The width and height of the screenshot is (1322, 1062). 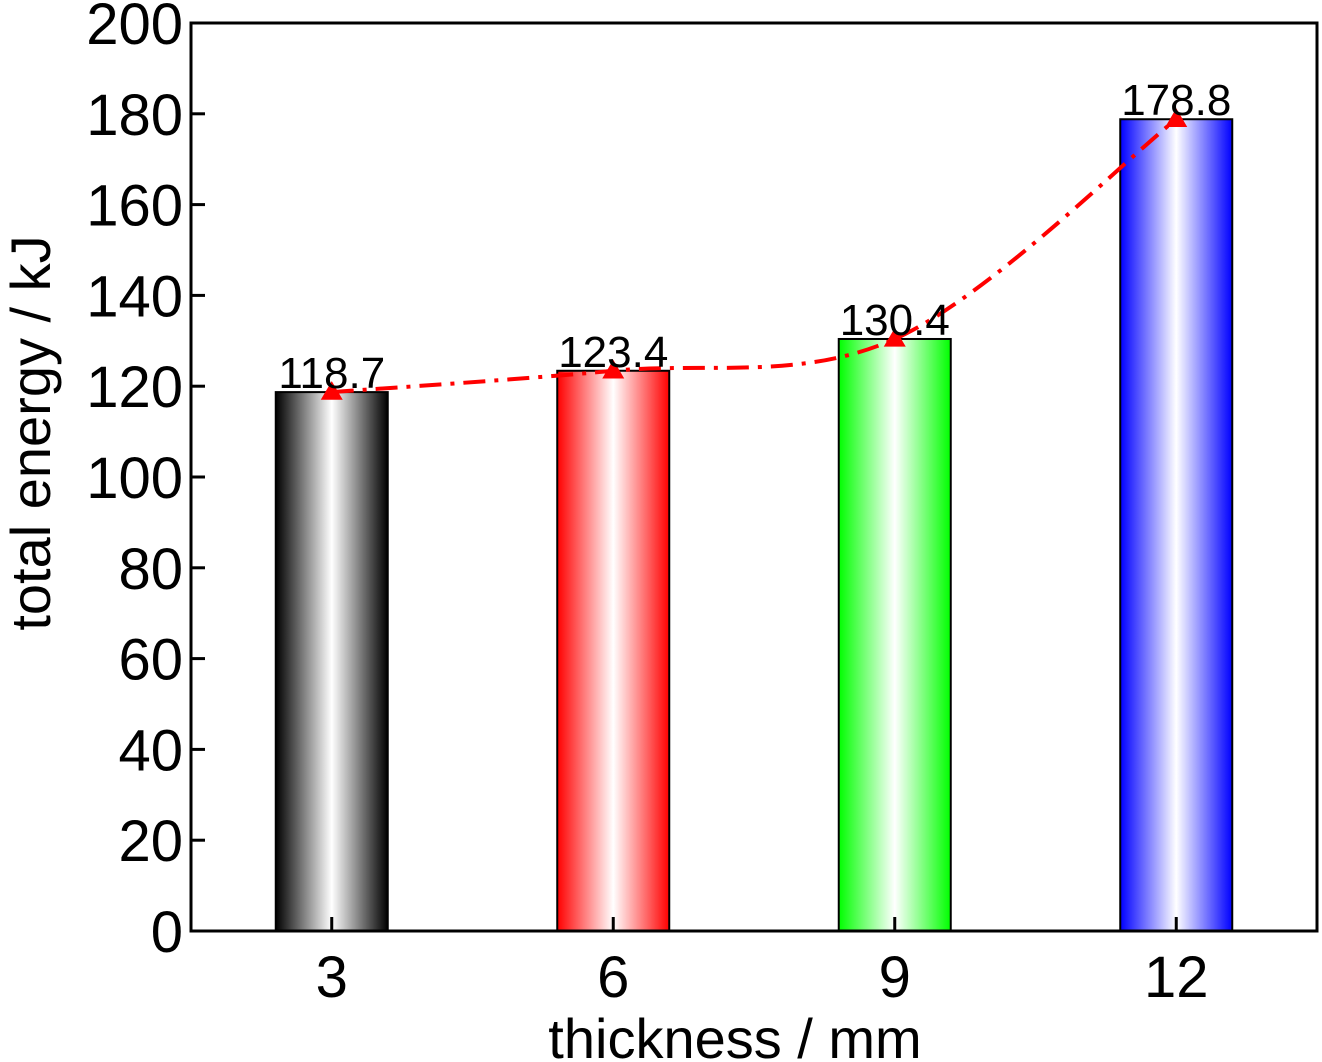 What do you see at coordinates (134, 478) in the screenshot?
I see `y-tick-label: 100` at bounding box center [134, 478].